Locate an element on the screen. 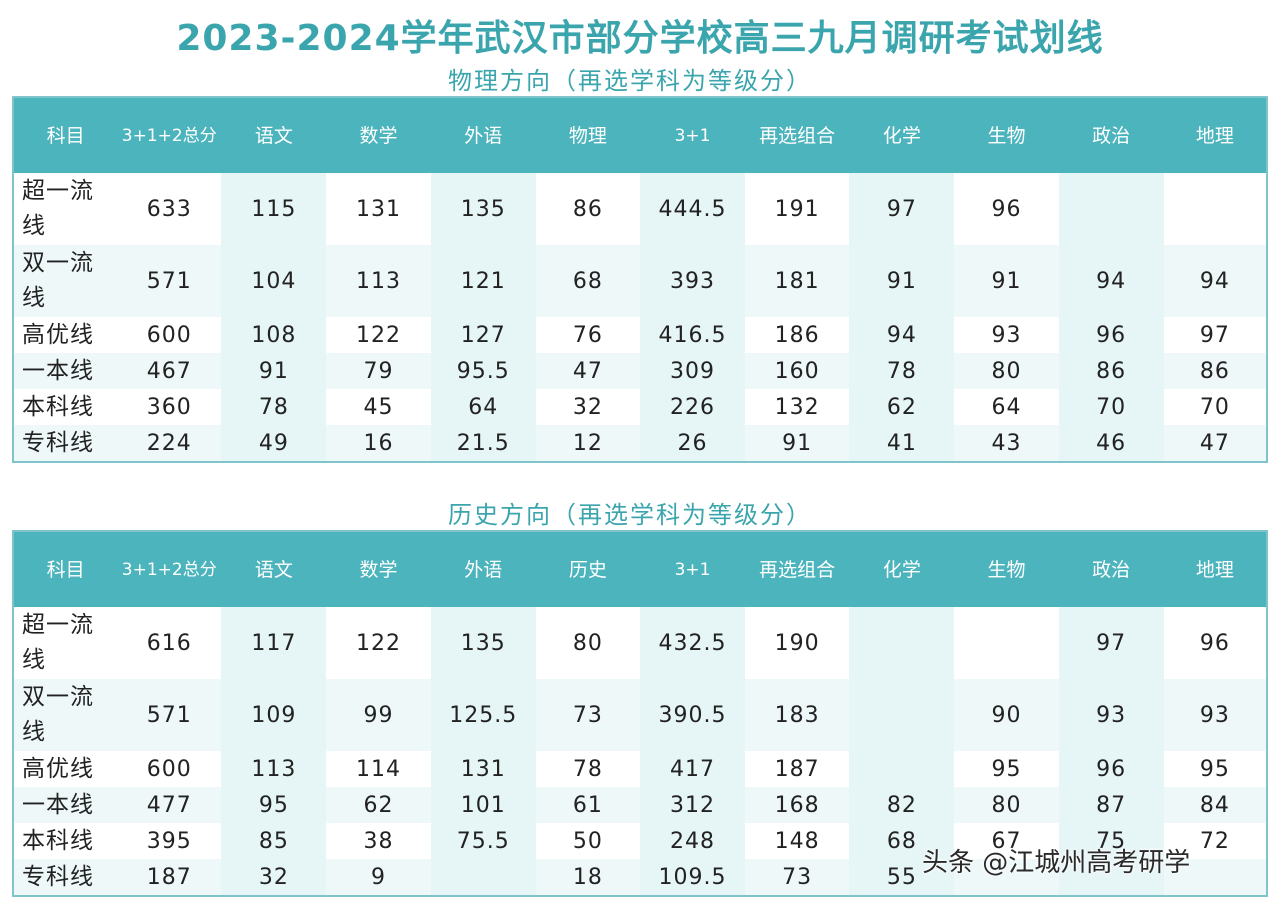 This screenshot has width=1280, height=904. table-row: 一本线 477 95 62 101 61 312 168 82 80 87 84 is located at coordinates (640, 805).